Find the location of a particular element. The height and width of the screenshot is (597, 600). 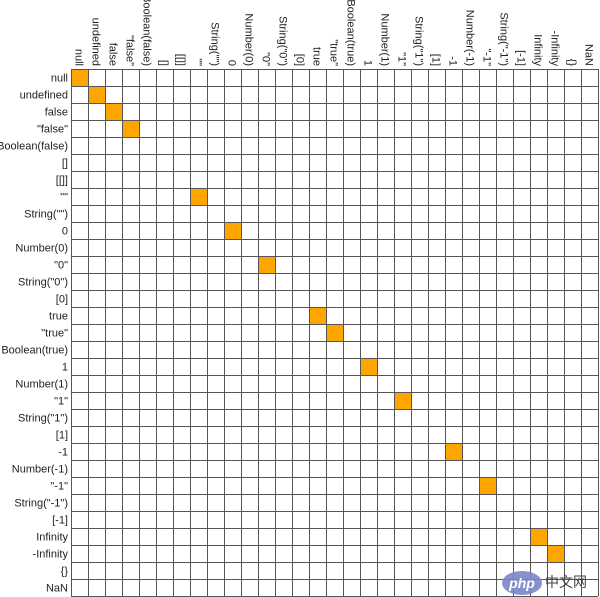

column-label: "0" is located at coordinates (266, 59).